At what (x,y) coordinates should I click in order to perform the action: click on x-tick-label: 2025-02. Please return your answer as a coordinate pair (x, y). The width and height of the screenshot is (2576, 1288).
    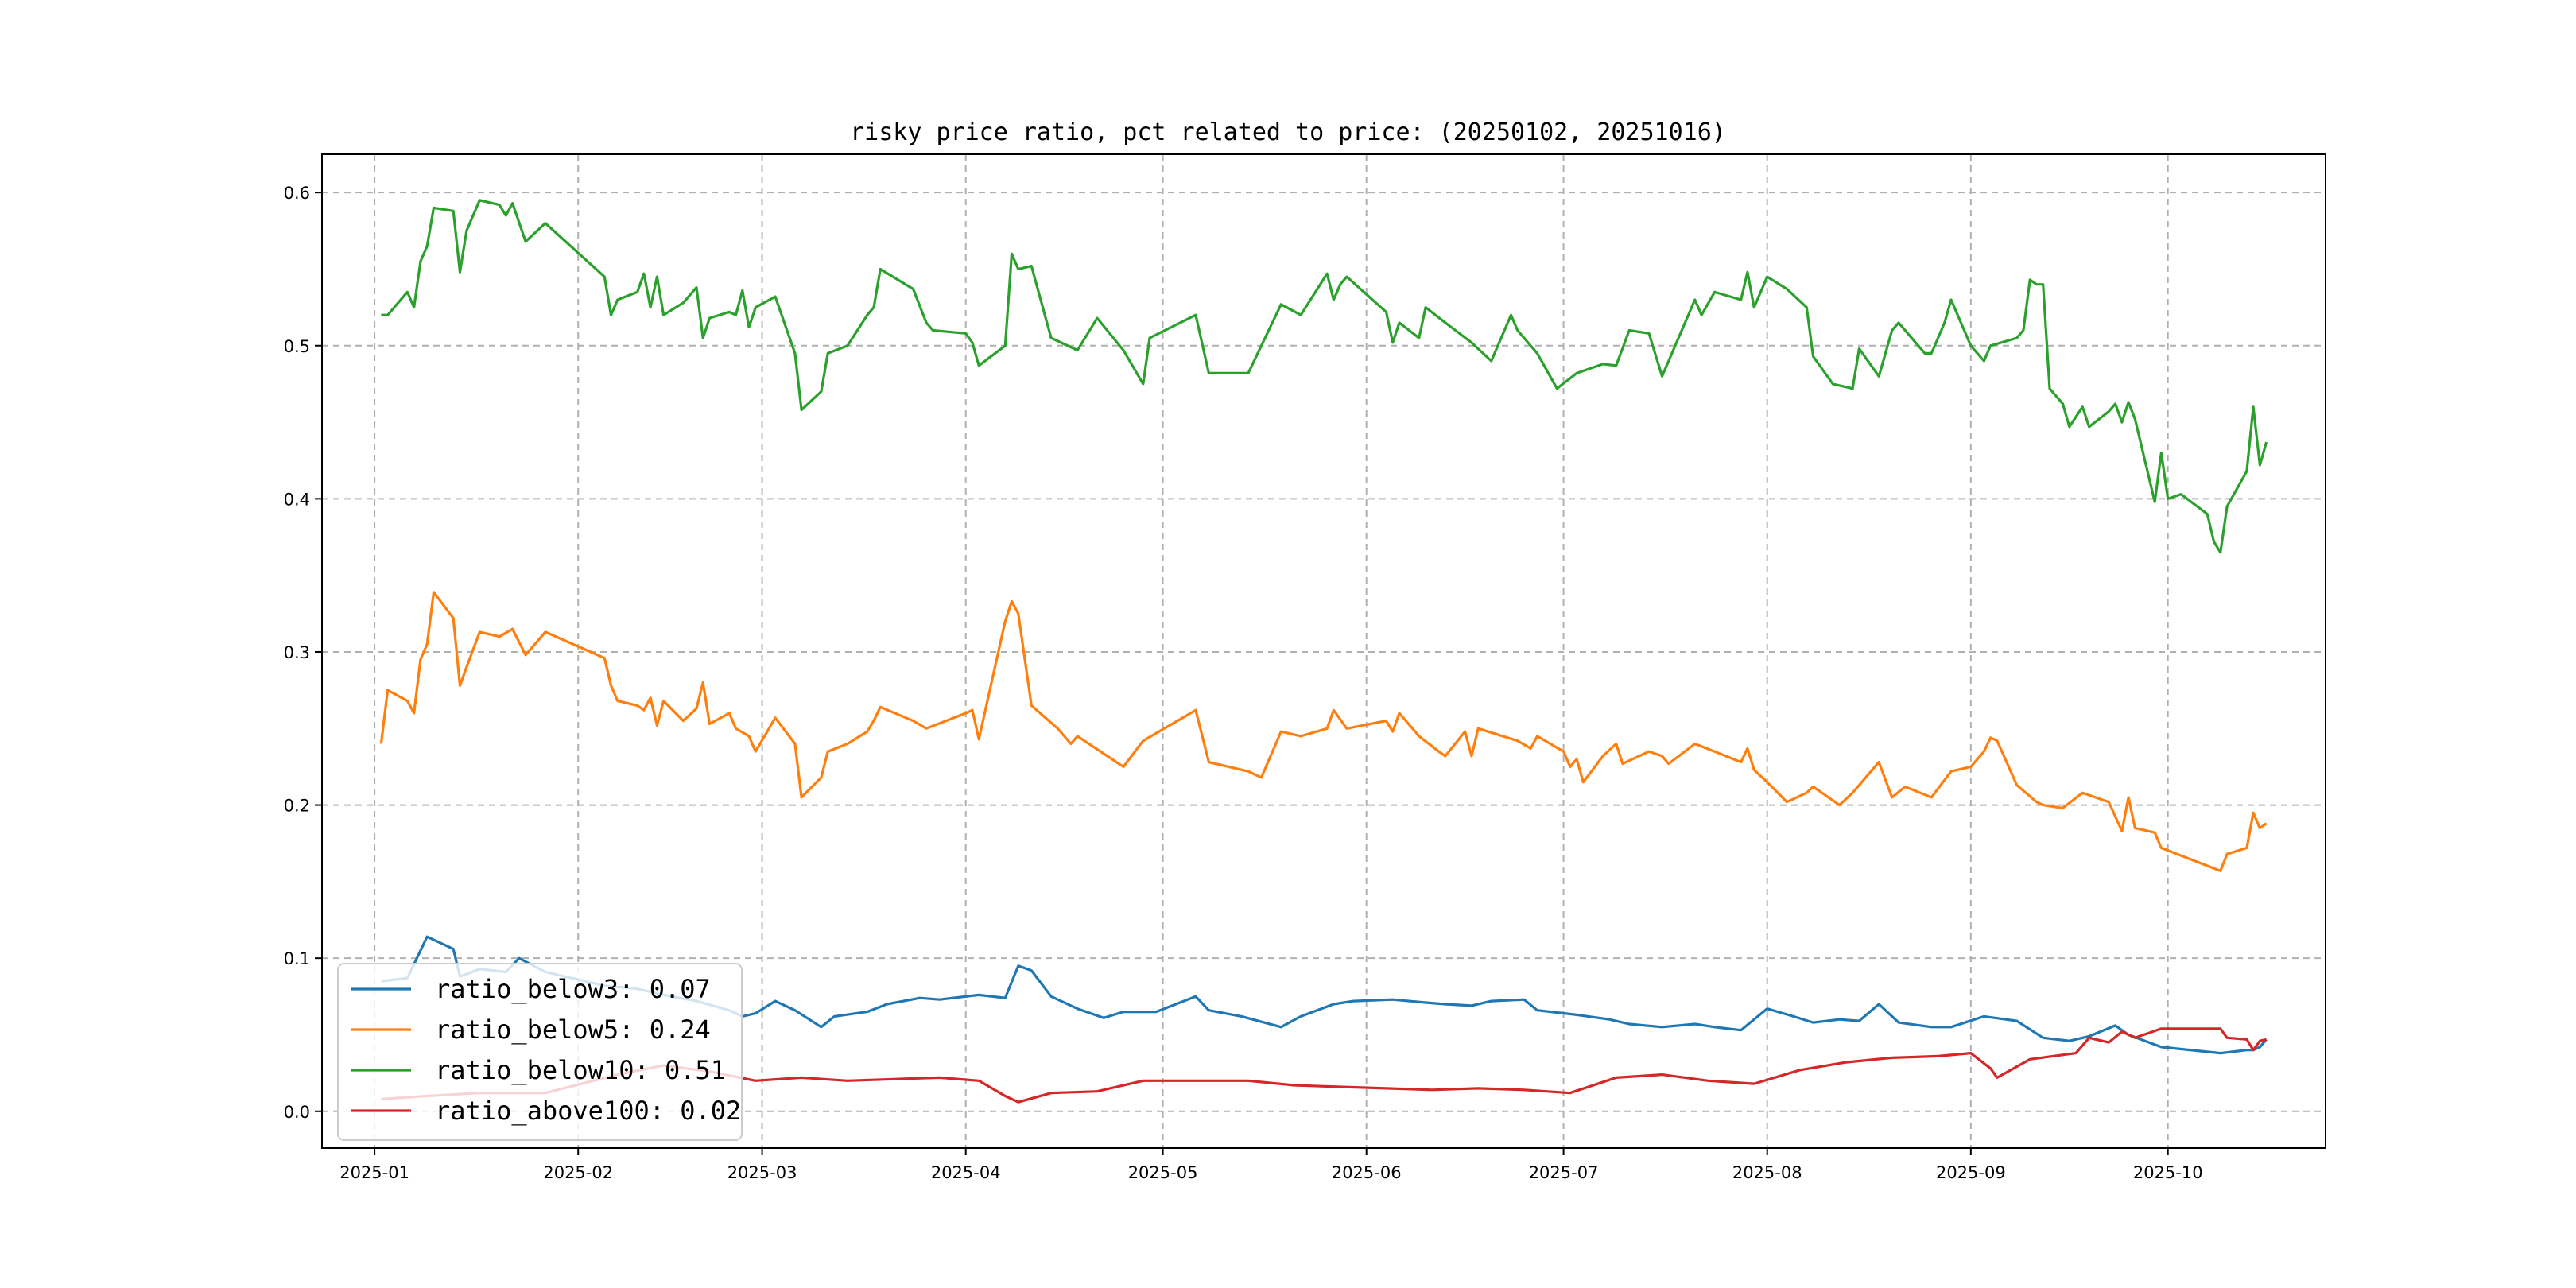
    Looking at the image, I should click on (578, 1172).